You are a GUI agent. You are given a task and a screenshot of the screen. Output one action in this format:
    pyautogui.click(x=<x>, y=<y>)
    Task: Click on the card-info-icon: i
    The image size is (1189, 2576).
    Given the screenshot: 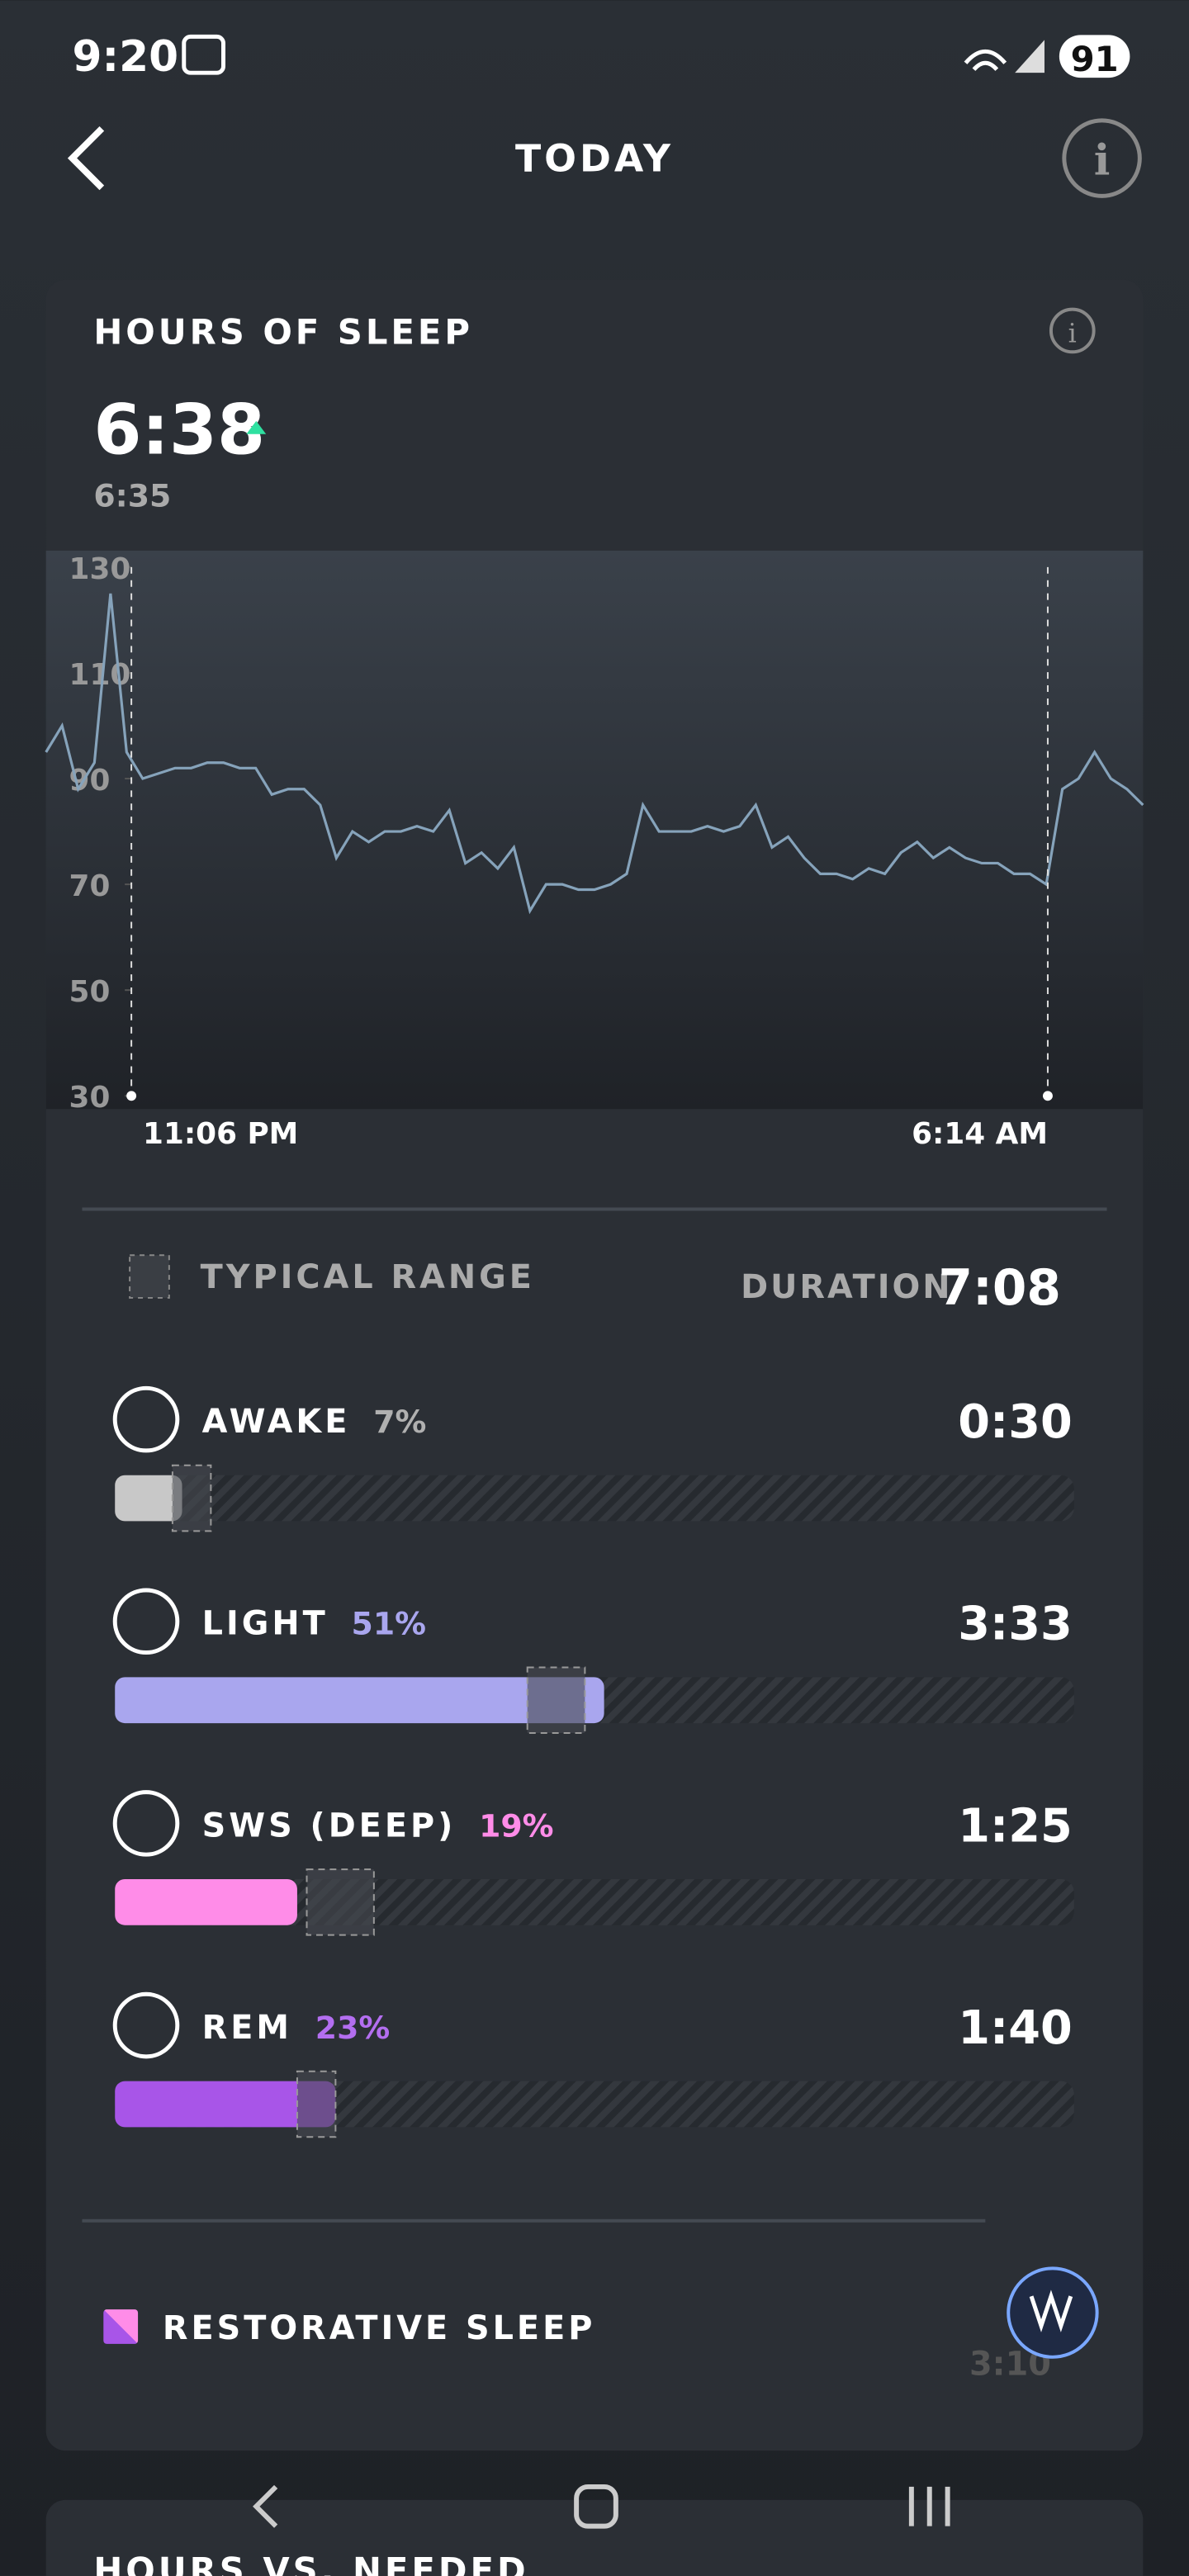 What is the action you would take?
    pyautogui.click(x=1072, y=332)
    